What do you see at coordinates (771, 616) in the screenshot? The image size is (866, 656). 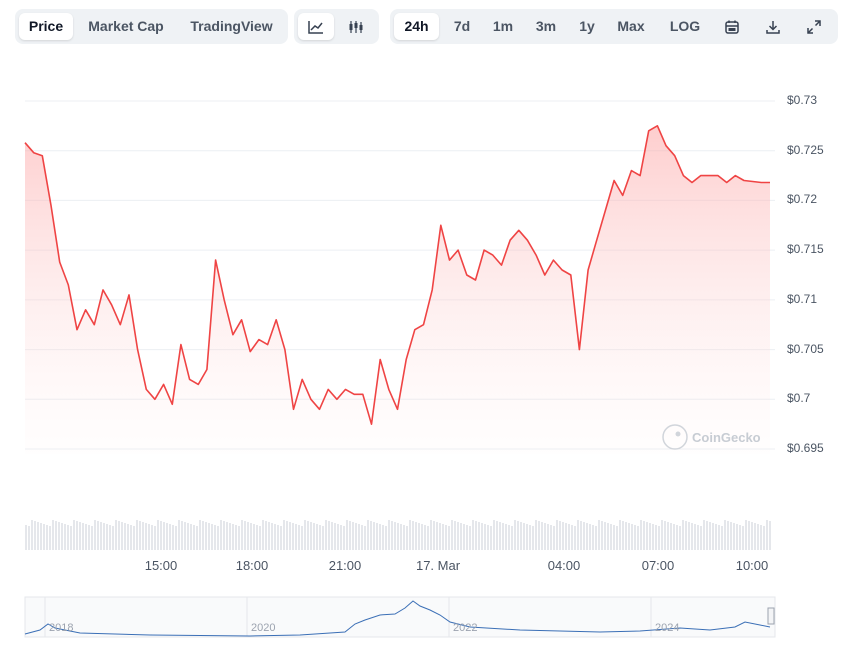 I see `navigator-handle` at bounding box center [771, 616].